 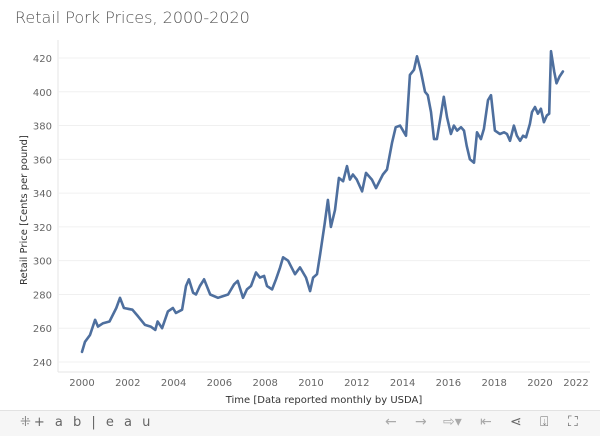 What do you see at coordinates (516, 422) in the screenshot?
I see `share-icon: ⋖` at bounding box center [516, 422].